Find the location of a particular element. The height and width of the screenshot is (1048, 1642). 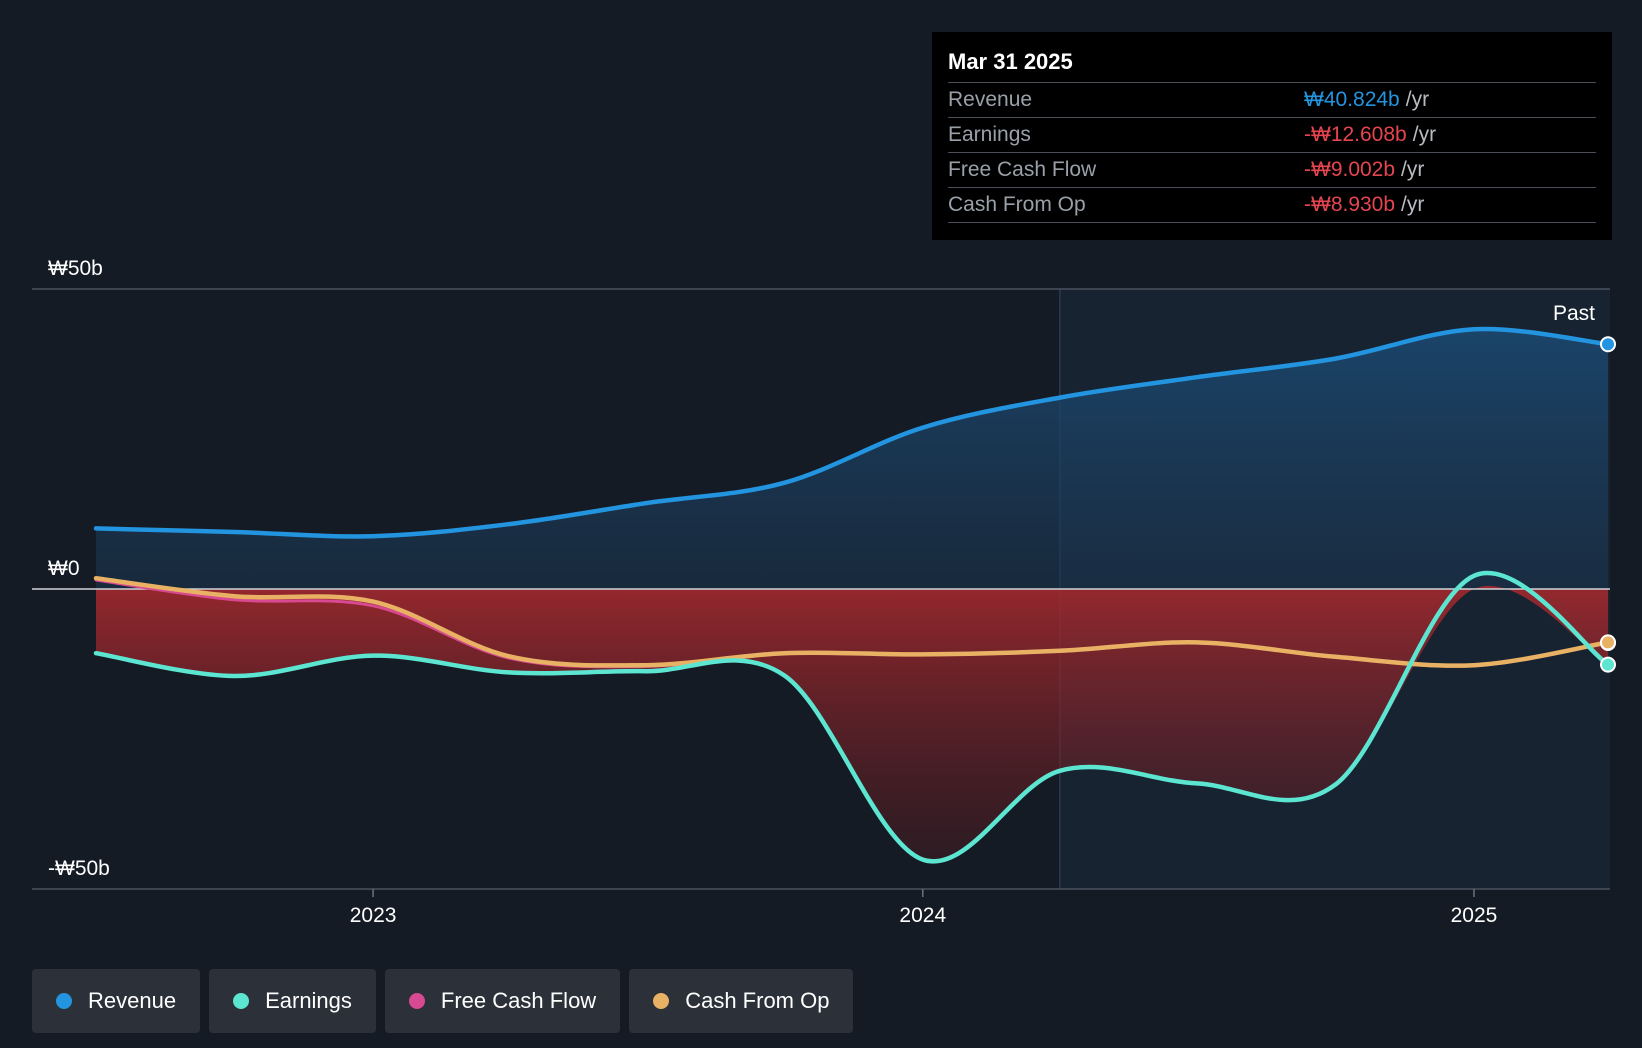

tooltip-row: Earnings -₩12.608b/yr is located at coordinates (1272, 134).